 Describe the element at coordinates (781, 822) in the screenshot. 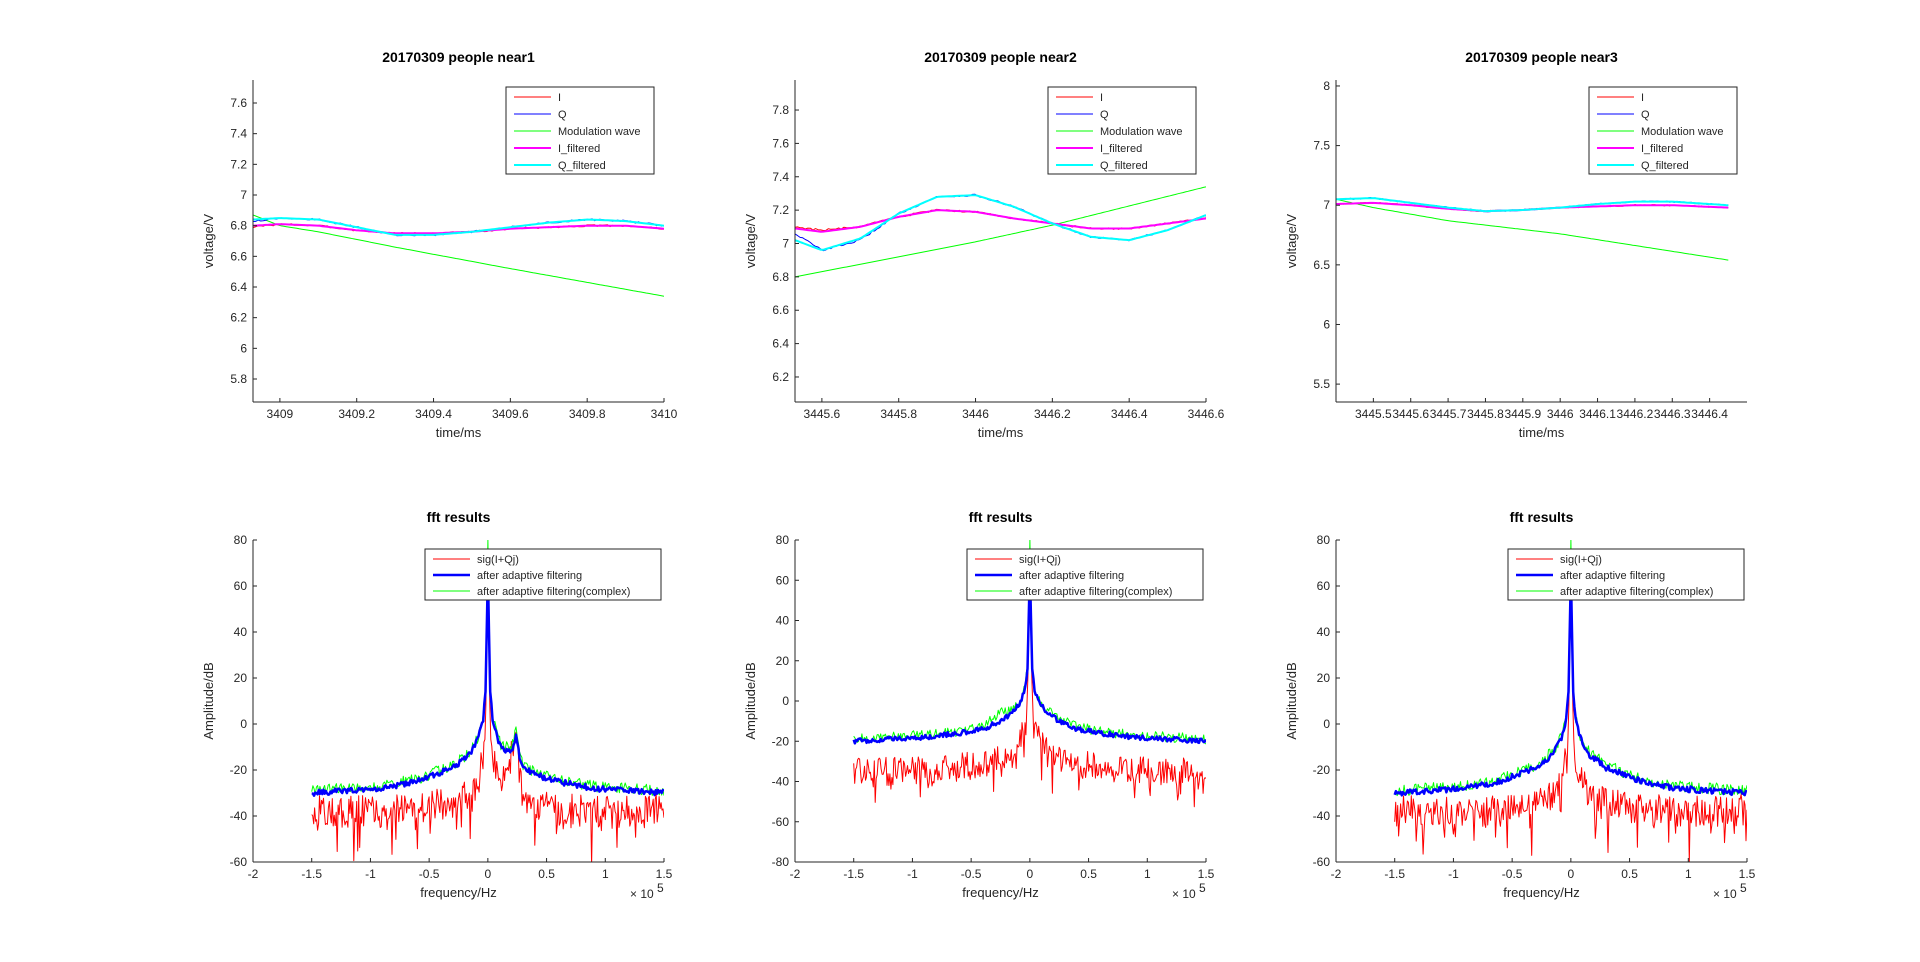

I see `y-tick-label: -60` at that location.